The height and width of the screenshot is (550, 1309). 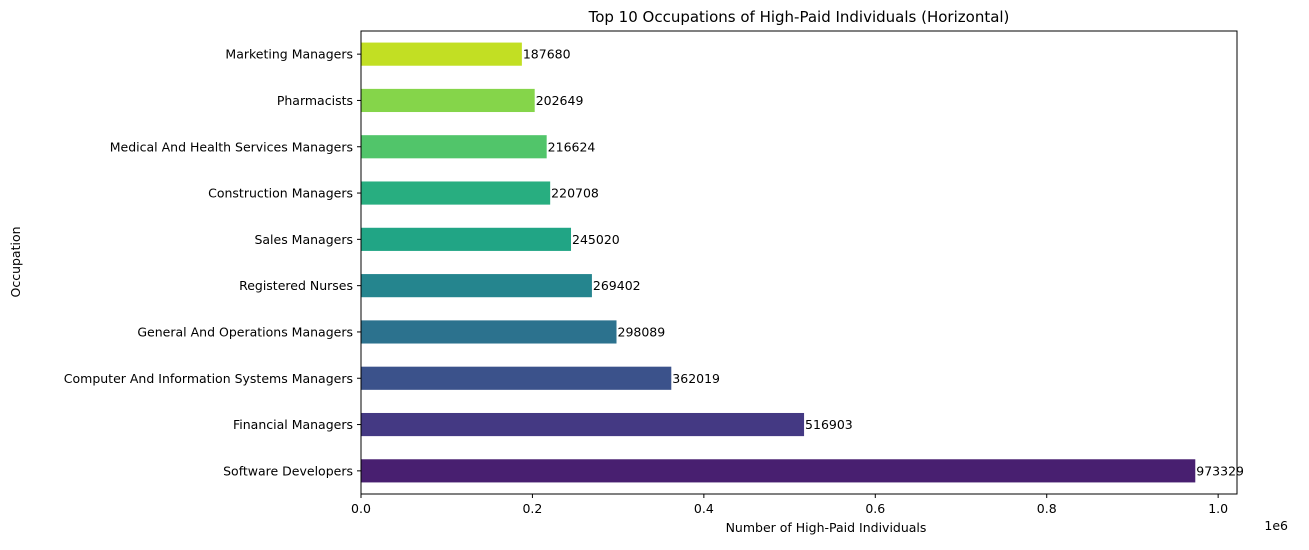 What do you see at coordinates (560, 100) in the screenshot?
I see `bar-value-label: 202649` at bounding box center [560, 100].